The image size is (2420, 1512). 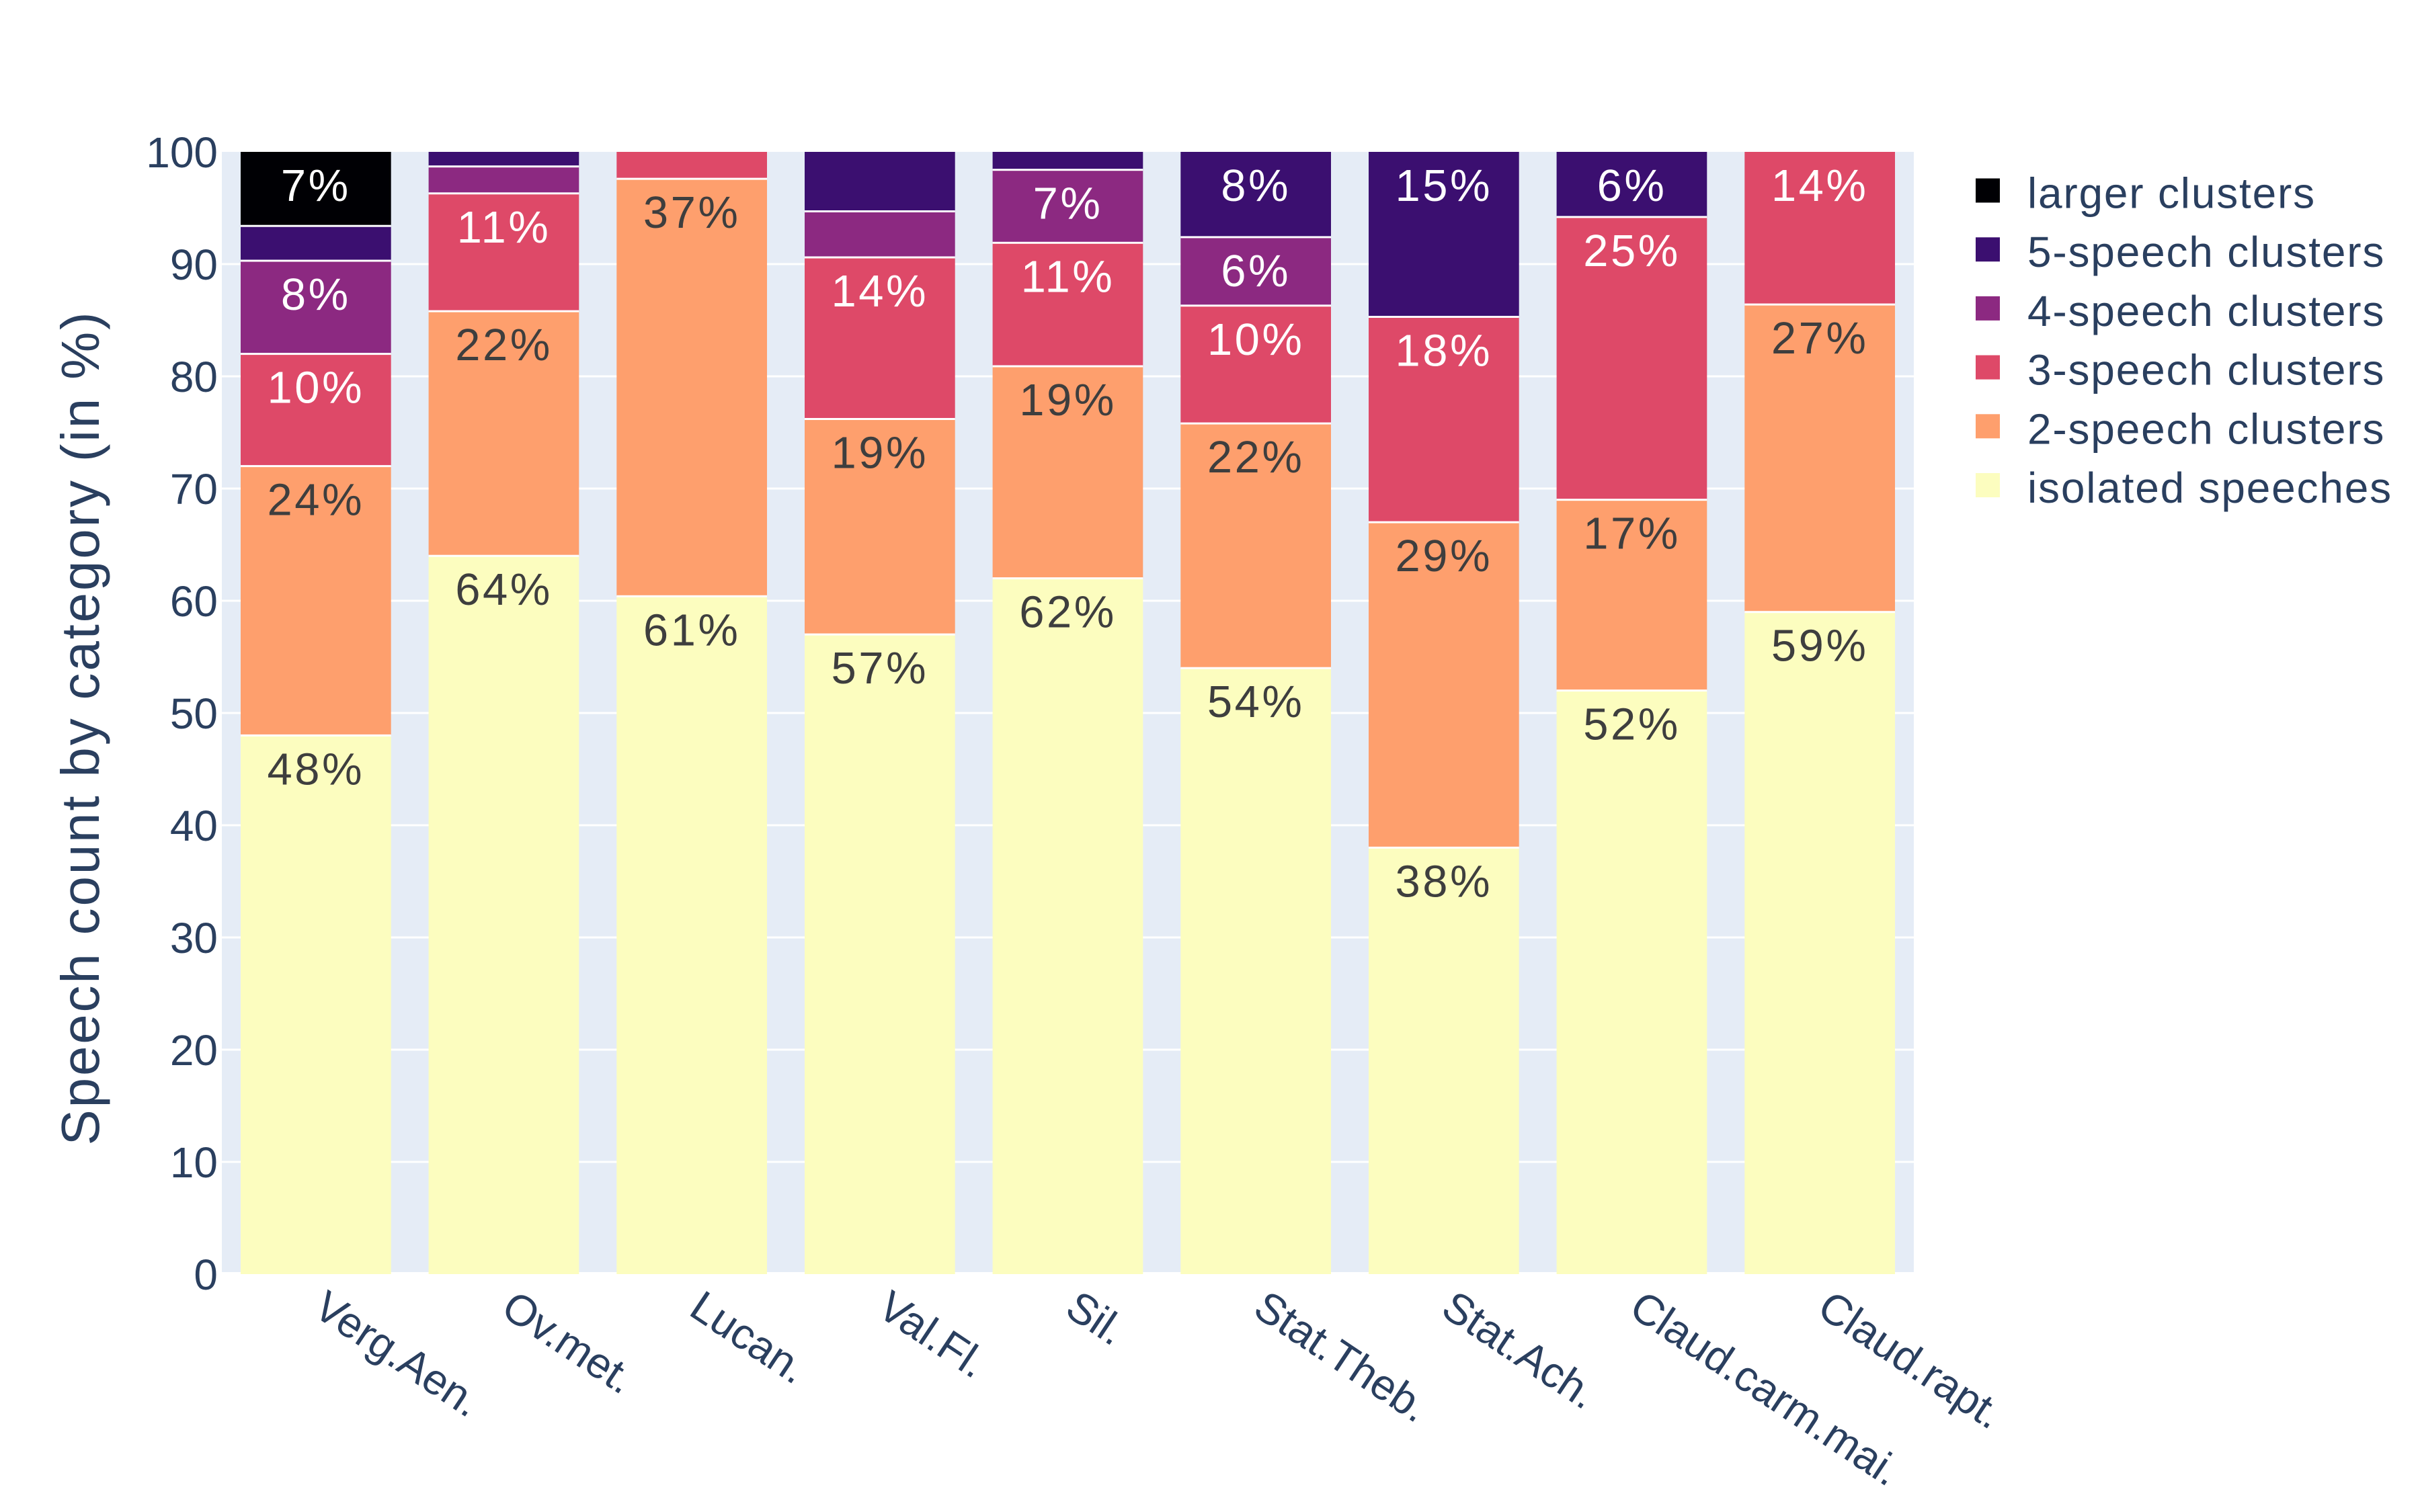 What do you see at coordinates (2206, 370) in the screenshot?
I see `svg-text: 3-speech clusters` at bounding box center [2206, 370].